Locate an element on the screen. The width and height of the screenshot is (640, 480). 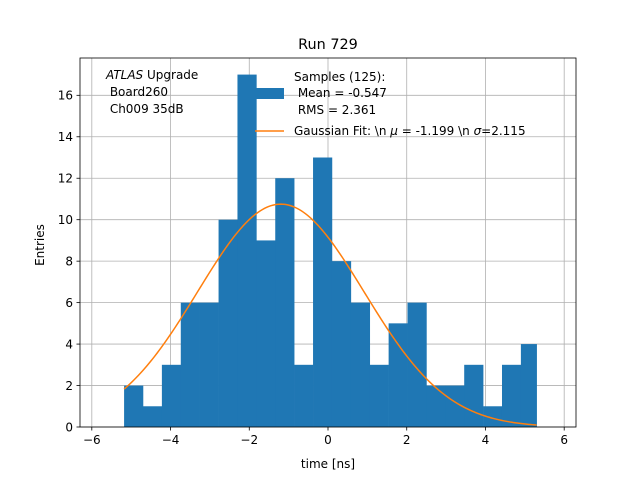
x-axis-label: time [ns] is located at coordinates (328, 464).